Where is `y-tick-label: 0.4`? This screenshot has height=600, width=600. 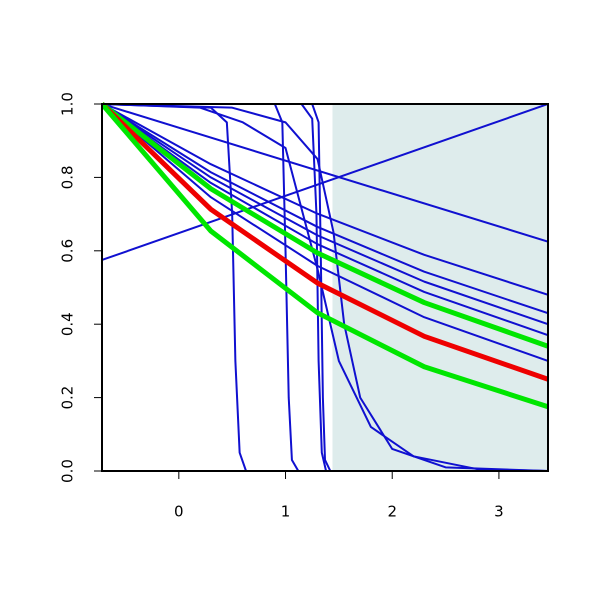
y-tick-label: 0.4 is located at coordinates (68, 324).